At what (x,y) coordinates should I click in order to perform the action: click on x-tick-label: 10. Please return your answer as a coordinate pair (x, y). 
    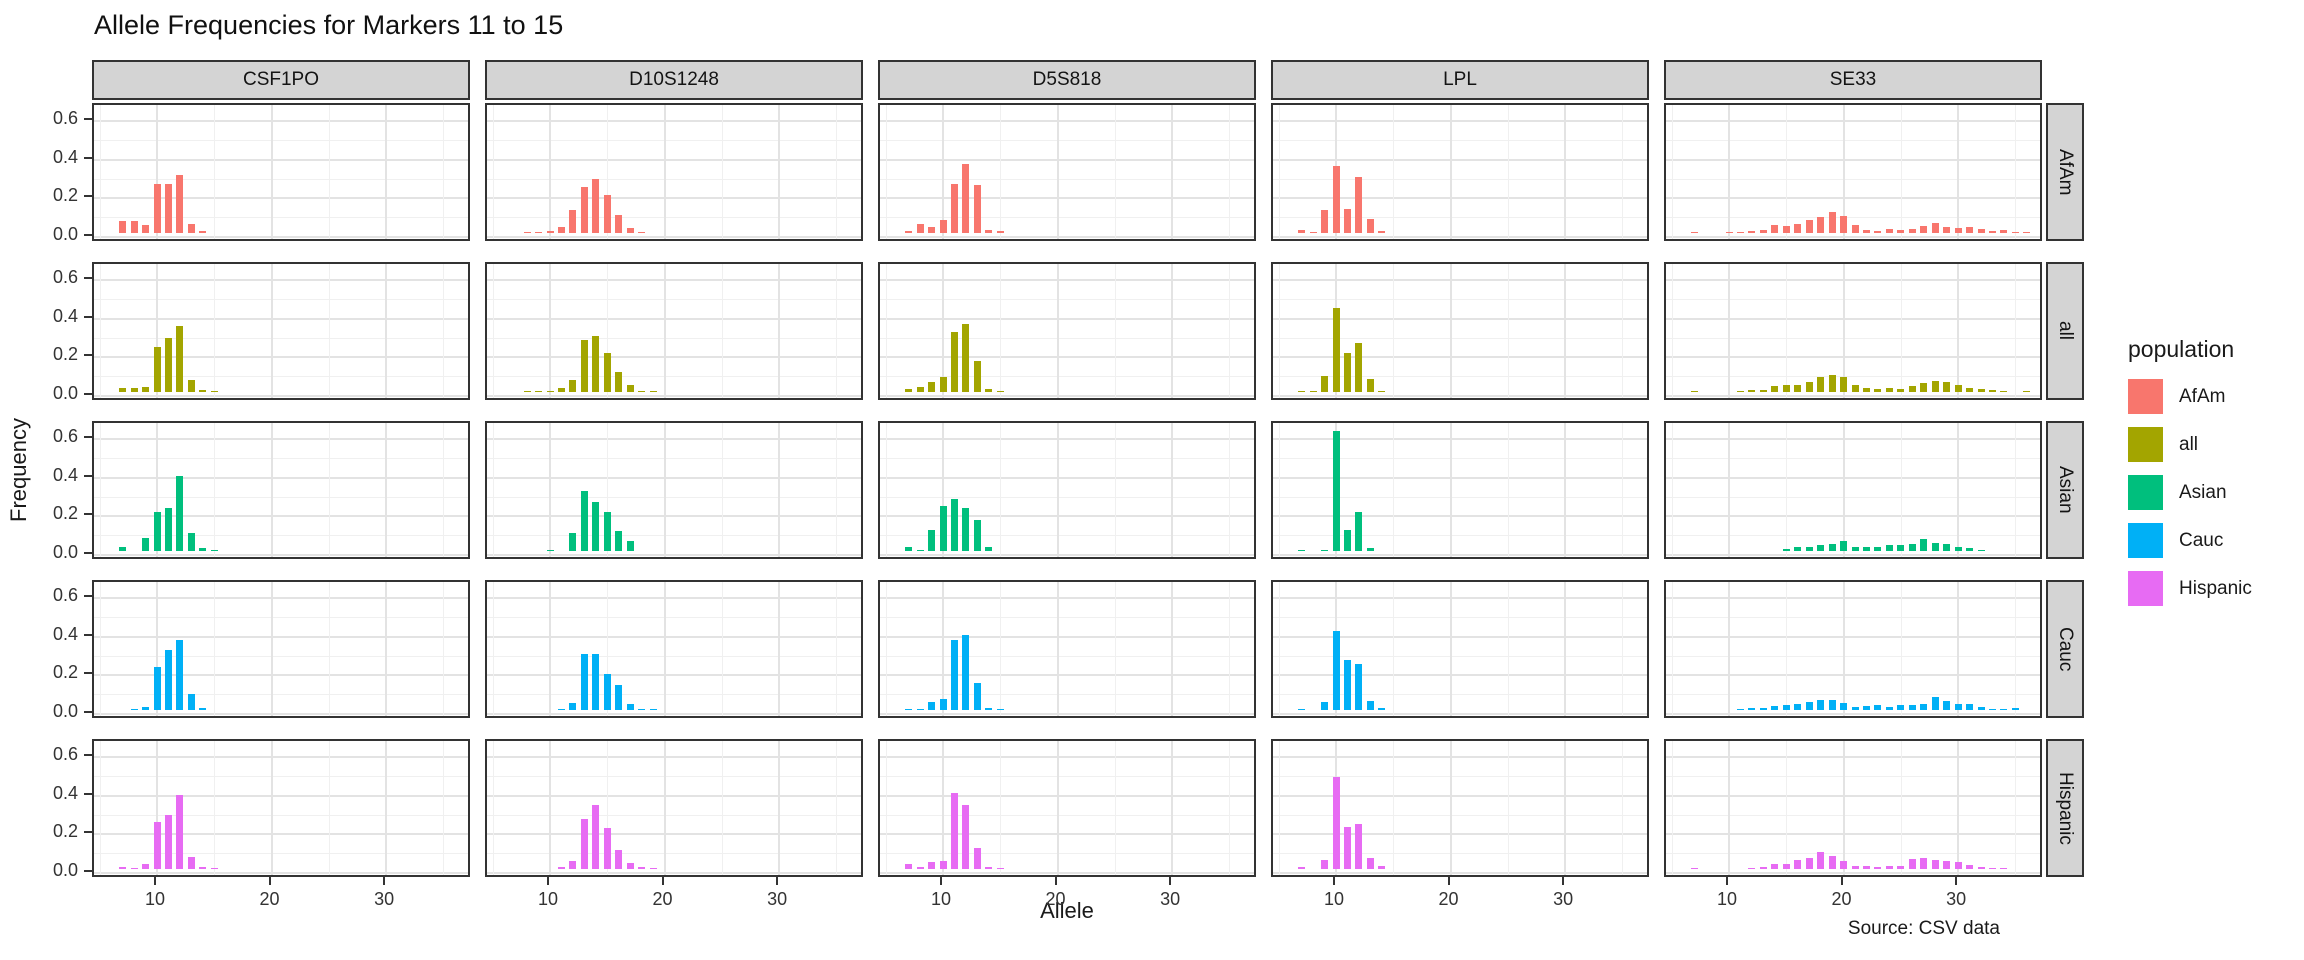
    Looking at the image, I should click on (155, 899).